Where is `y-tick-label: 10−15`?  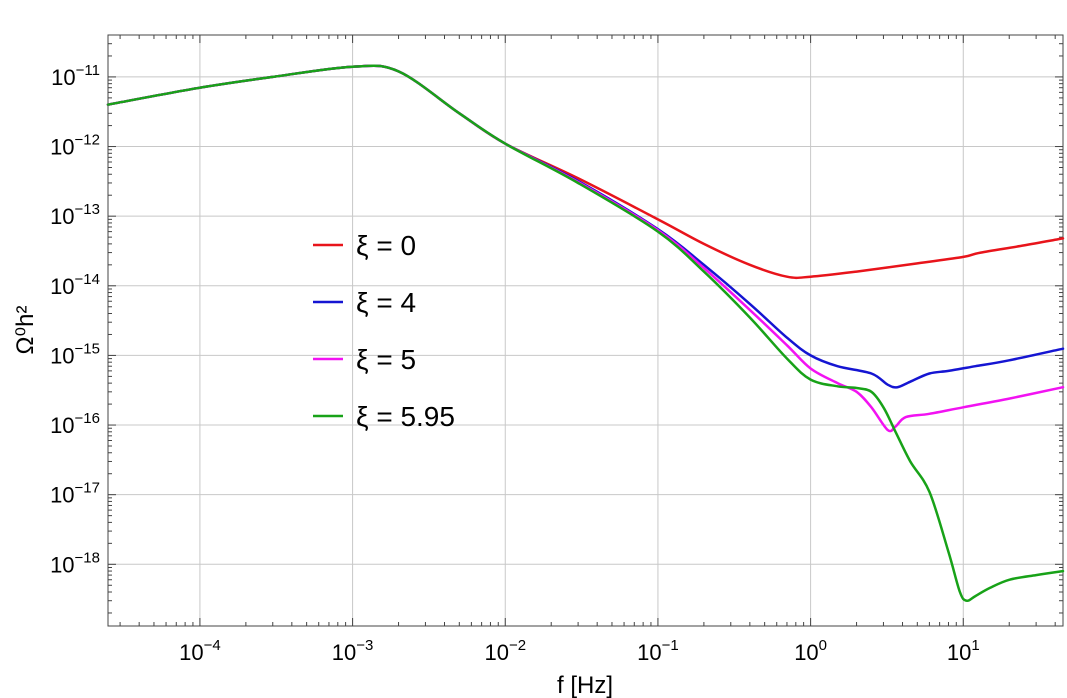 y-tick-label: 10−15 is located at coordinates (75, 354).